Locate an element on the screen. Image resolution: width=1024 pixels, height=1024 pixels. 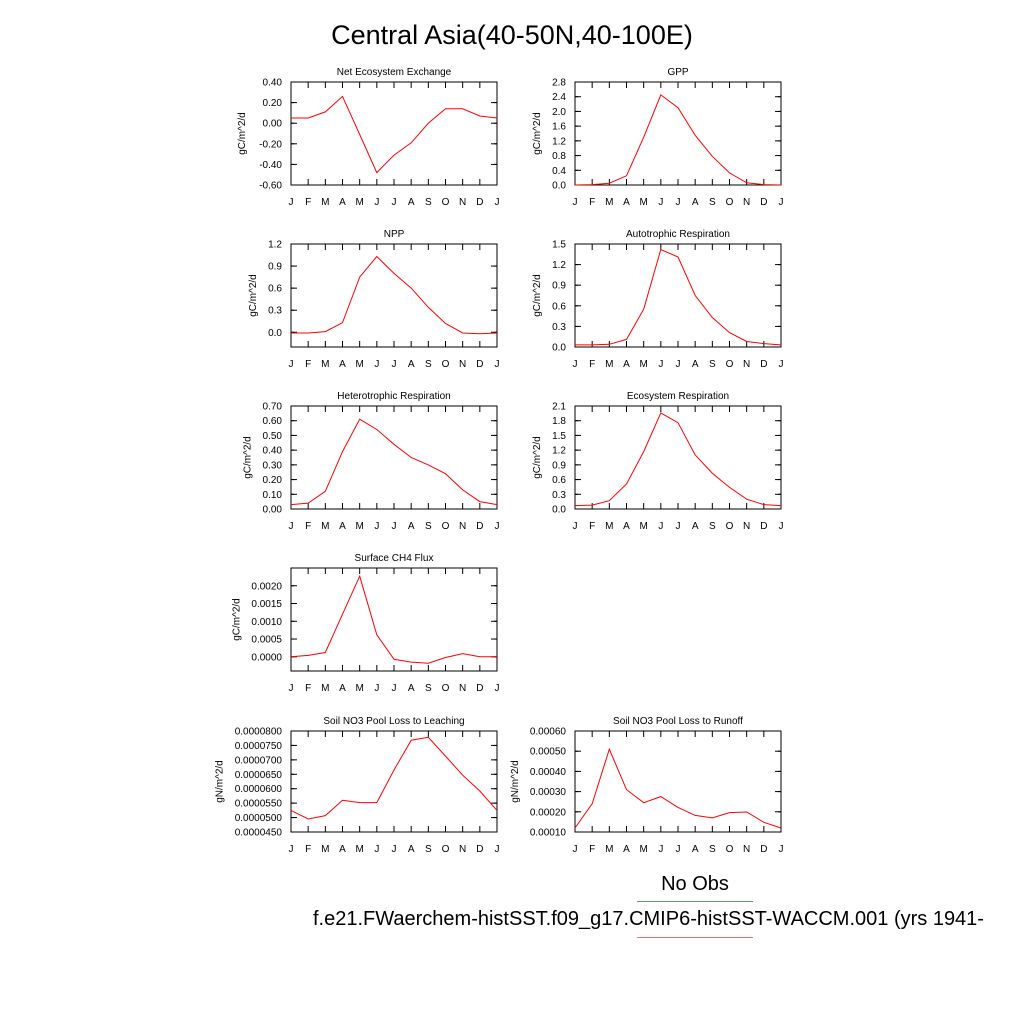
y-tick-label: -0.60 is located at coordinates (270, 186).